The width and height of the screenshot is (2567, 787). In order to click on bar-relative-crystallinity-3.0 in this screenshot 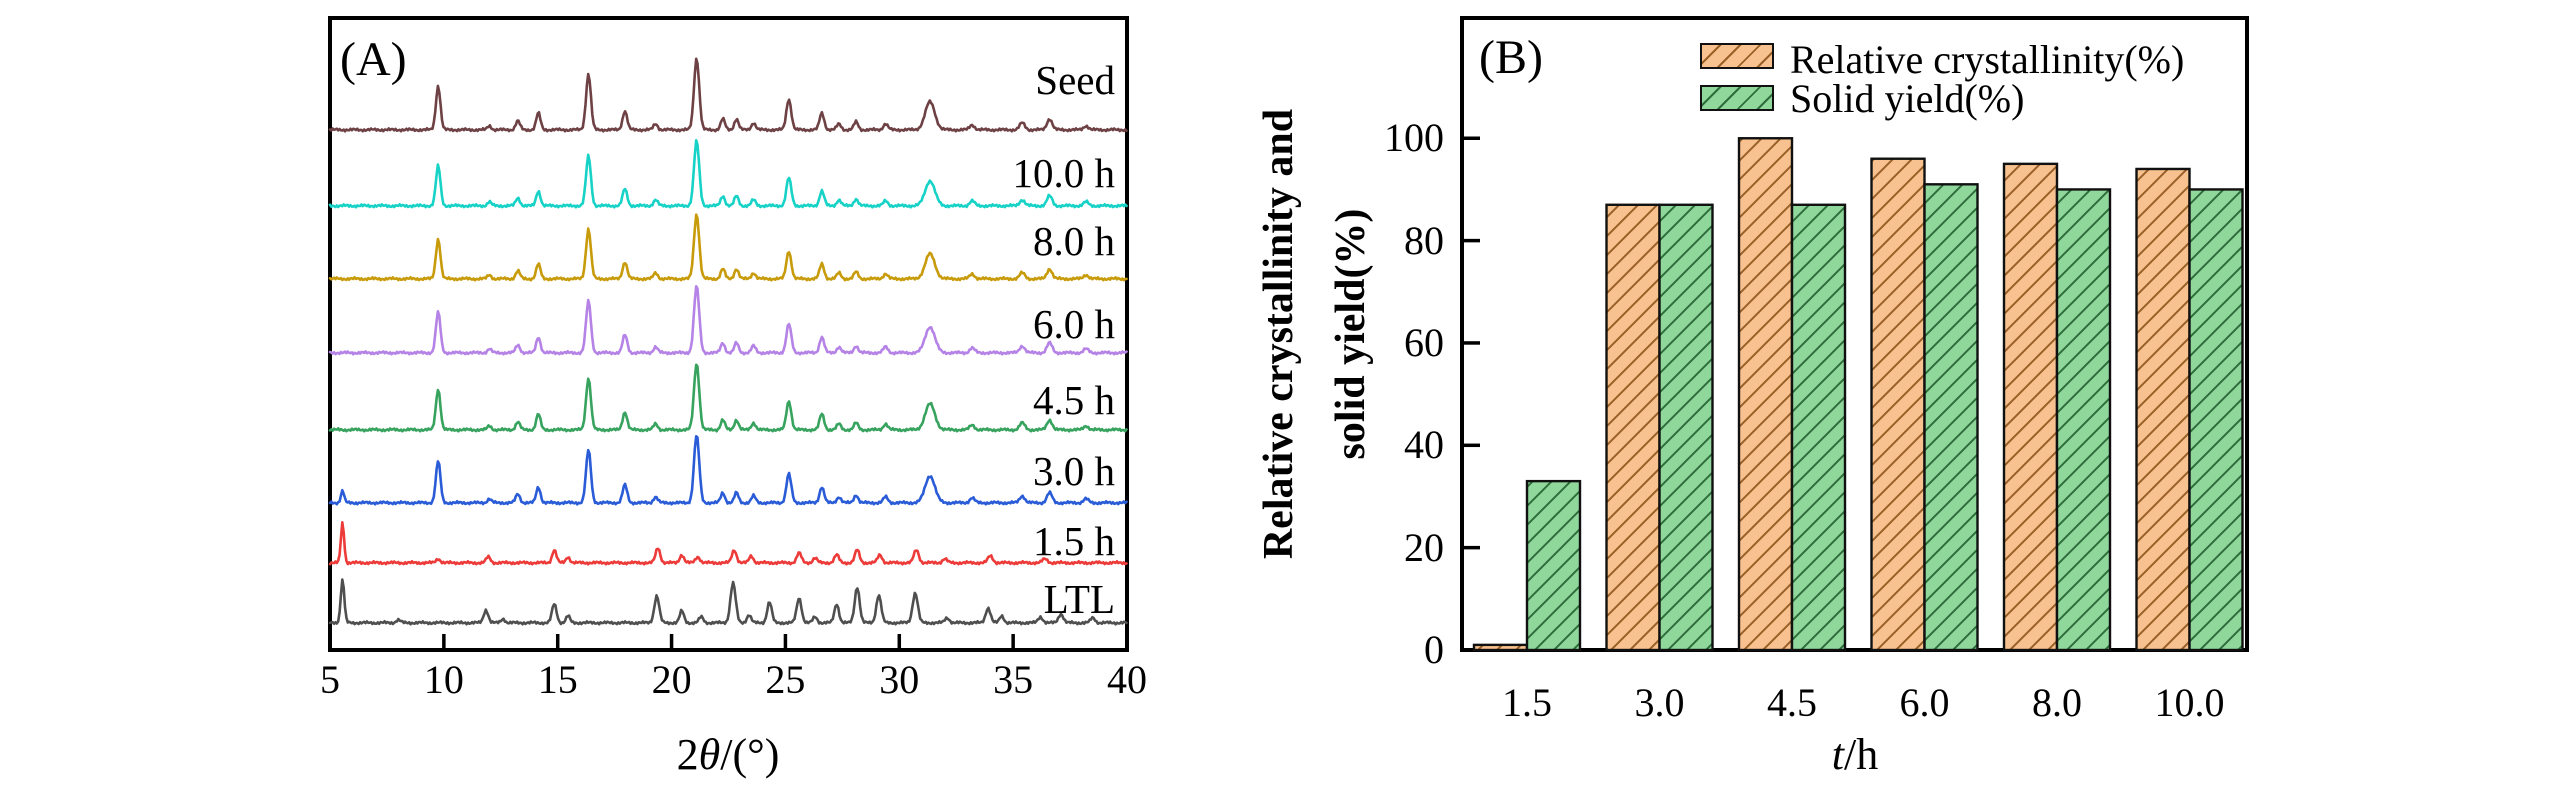, I will do `click(1633, 427)`.